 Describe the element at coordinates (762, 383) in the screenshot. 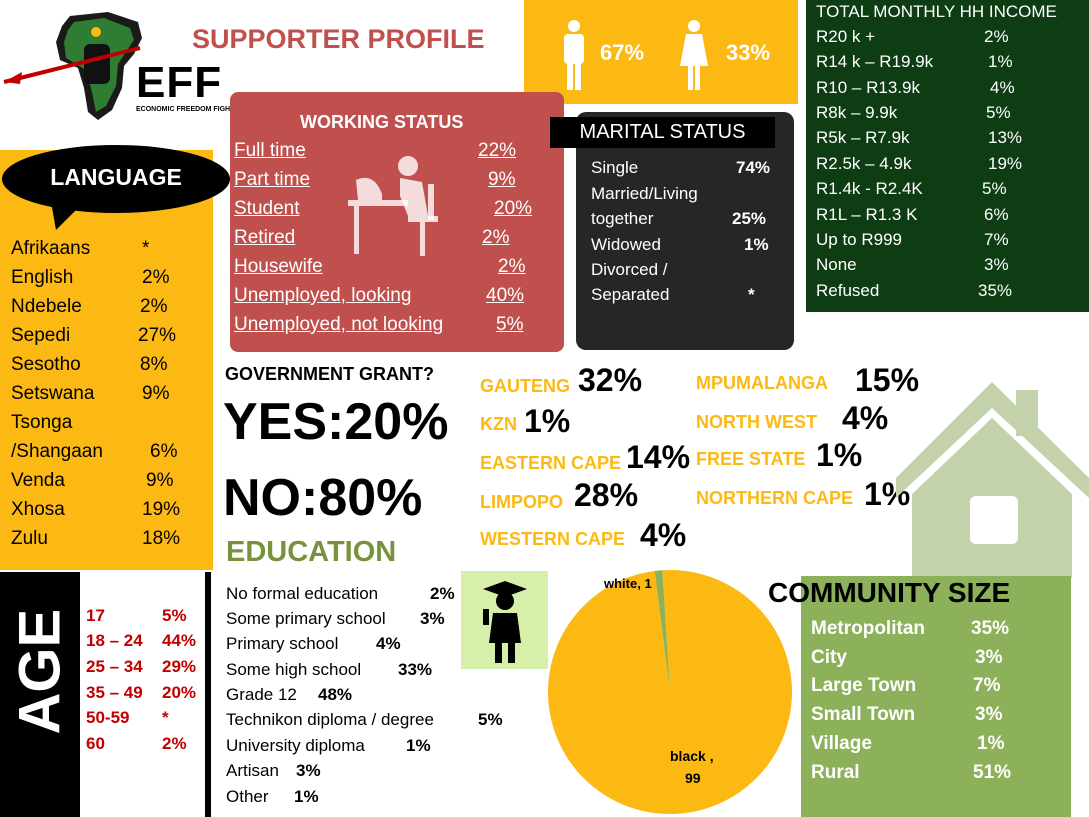

I see `province-name: MPUMALANGA` at that location.